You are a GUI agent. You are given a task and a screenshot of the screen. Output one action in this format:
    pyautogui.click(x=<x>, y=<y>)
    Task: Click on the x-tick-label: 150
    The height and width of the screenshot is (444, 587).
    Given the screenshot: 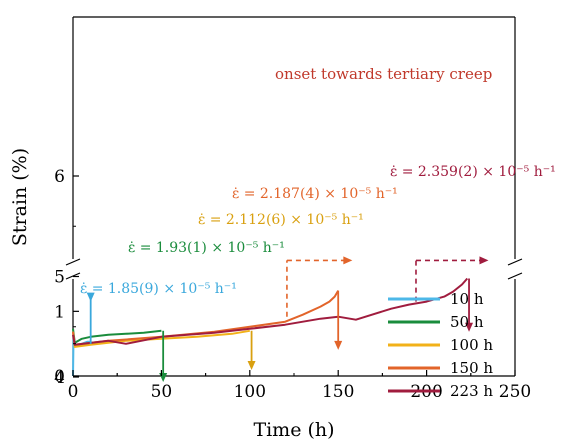 What is the action you would take?
    pyautogui.click(x=338, y=392)
    